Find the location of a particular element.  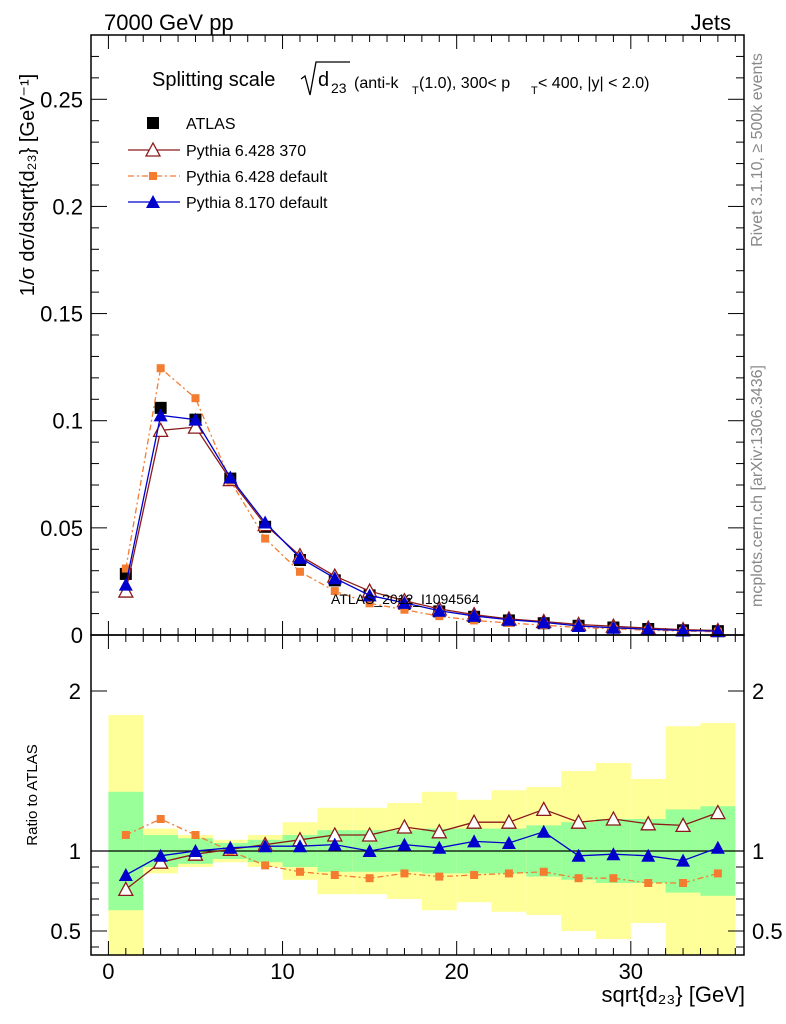

header-right-label: Jets is located at coordinates (711, 22).